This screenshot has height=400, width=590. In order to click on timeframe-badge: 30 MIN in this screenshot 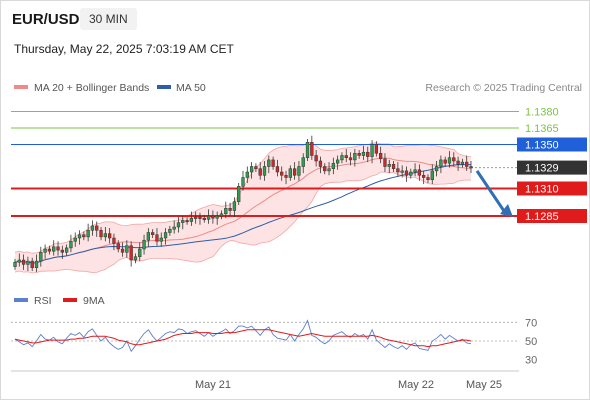, I will do `click(108, 19)`.